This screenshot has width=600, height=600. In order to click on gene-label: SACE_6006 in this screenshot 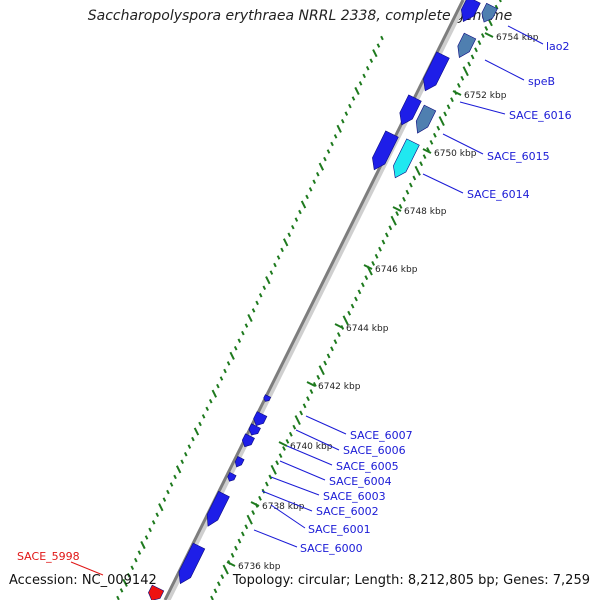, I will do `click(374, 450)`.